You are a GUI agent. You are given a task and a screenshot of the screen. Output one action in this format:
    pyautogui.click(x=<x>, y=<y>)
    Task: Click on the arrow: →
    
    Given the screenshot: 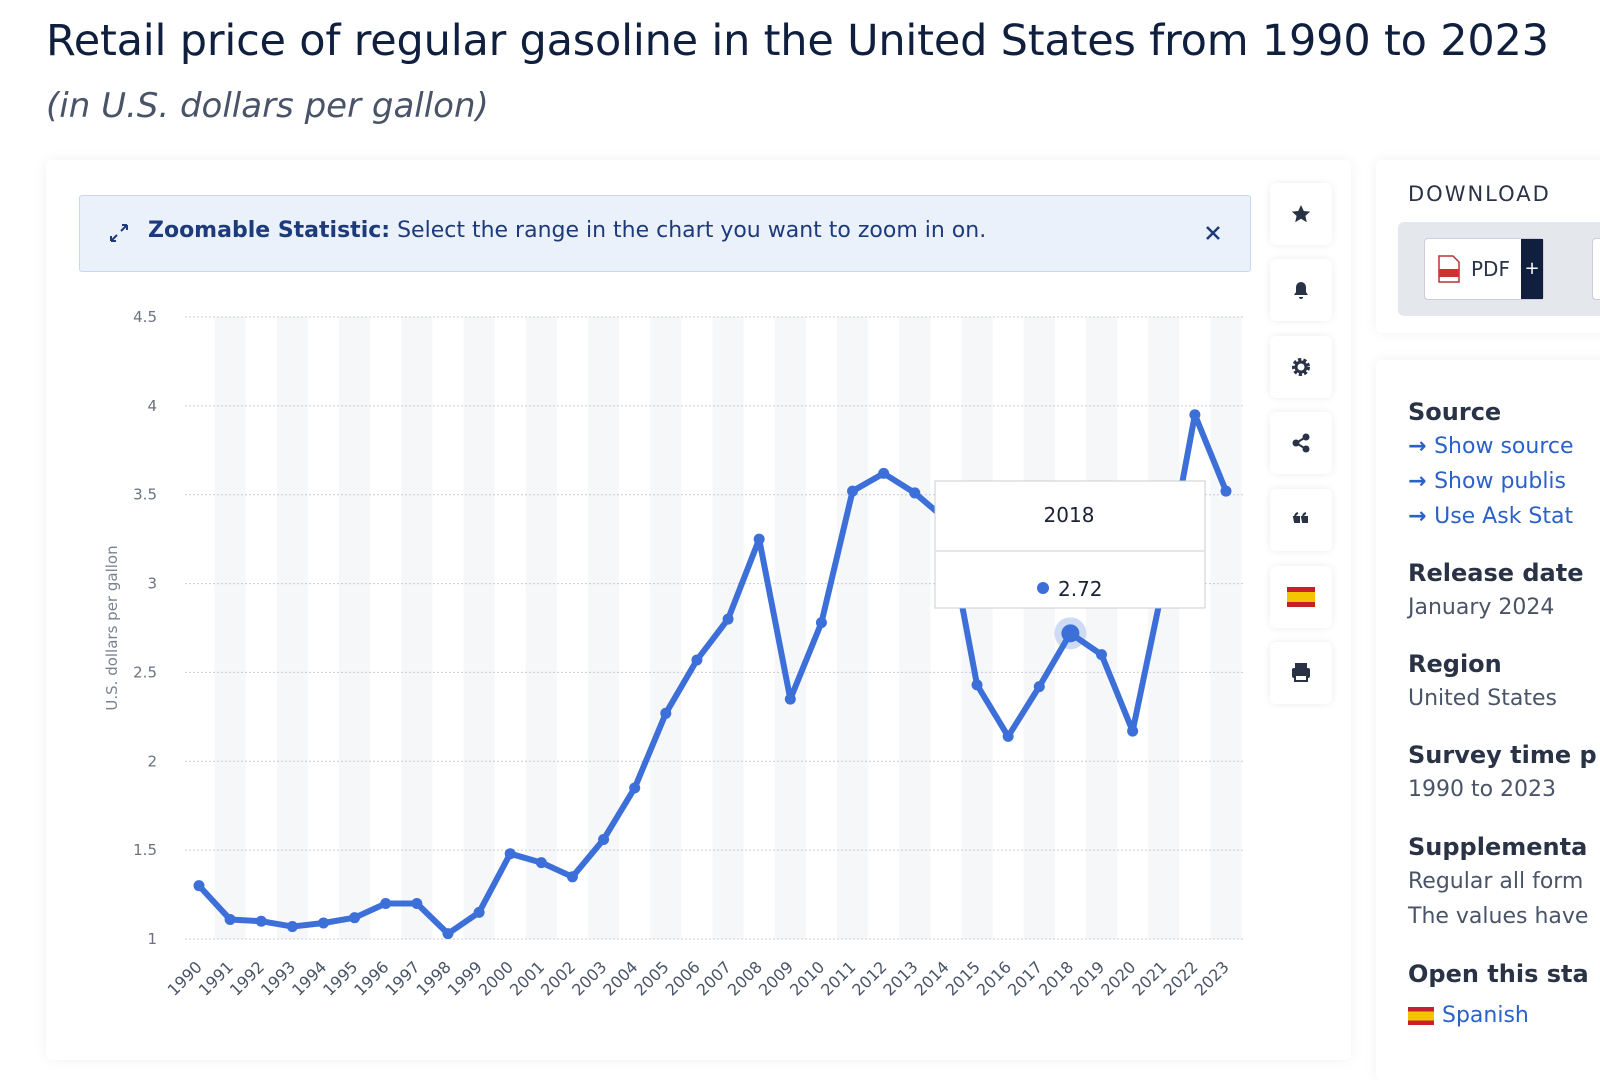 What is the action you would take?
    pyautogui.click(x=1421, y=446)
    